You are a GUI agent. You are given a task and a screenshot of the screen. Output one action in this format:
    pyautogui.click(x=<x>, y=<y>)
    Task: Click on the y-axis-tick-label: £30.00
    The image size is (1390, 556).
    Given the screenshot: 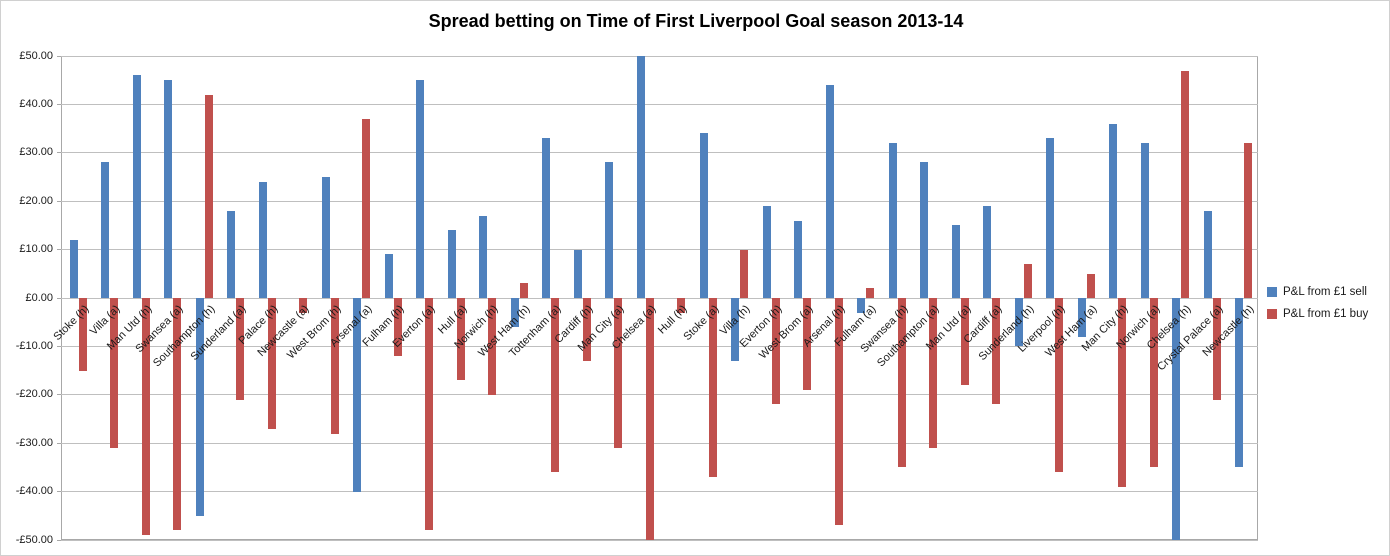 What is the action you would take?
    pyautogui.click(x=36, y=152)
    